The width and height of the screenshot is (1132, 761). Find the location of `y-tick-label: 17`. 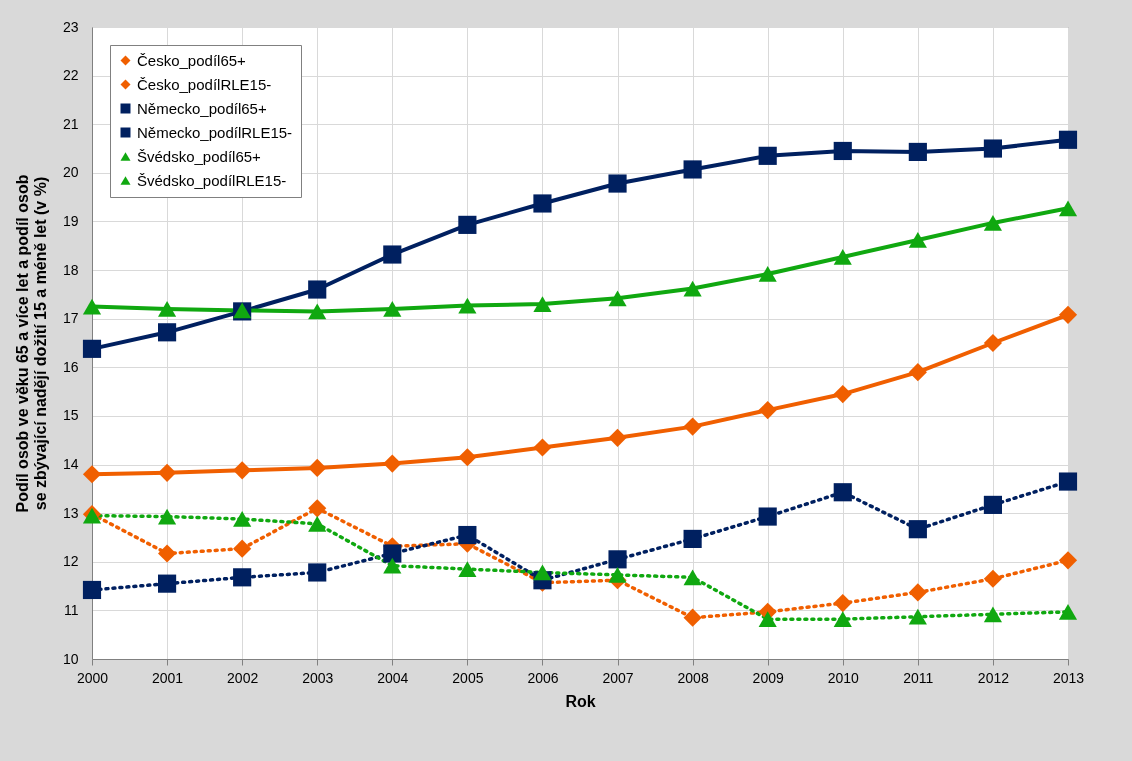

y-tick-label: 17 is located at coordinates (70, 318).